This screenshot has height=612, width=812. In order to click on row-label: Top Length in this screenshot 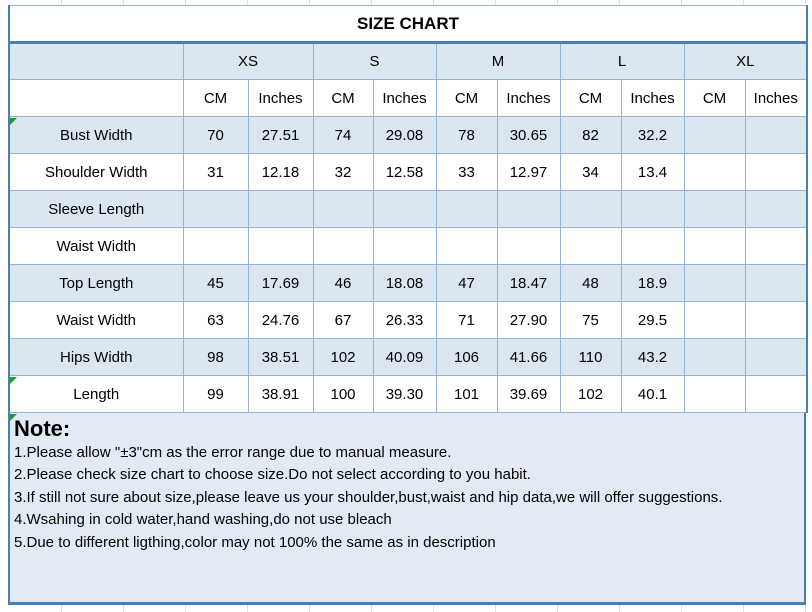, I will do `click(96, 283)`.